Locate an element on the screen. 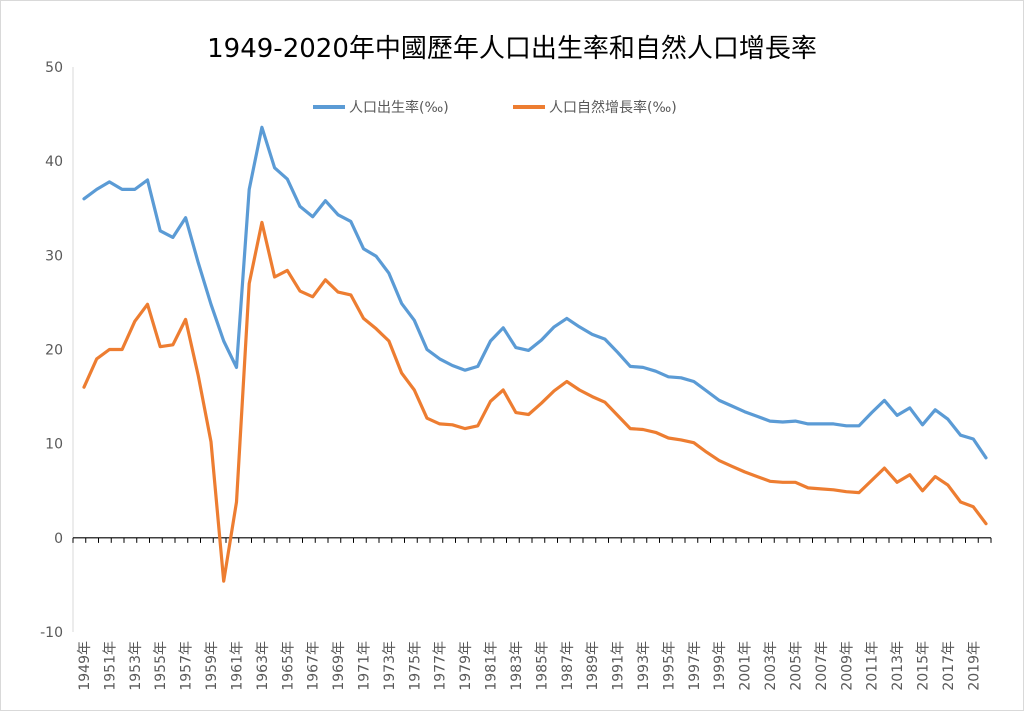 This screenshot has height=714, width=1024. x-tick-label: 1961年 is located at coordinates (237, 666).